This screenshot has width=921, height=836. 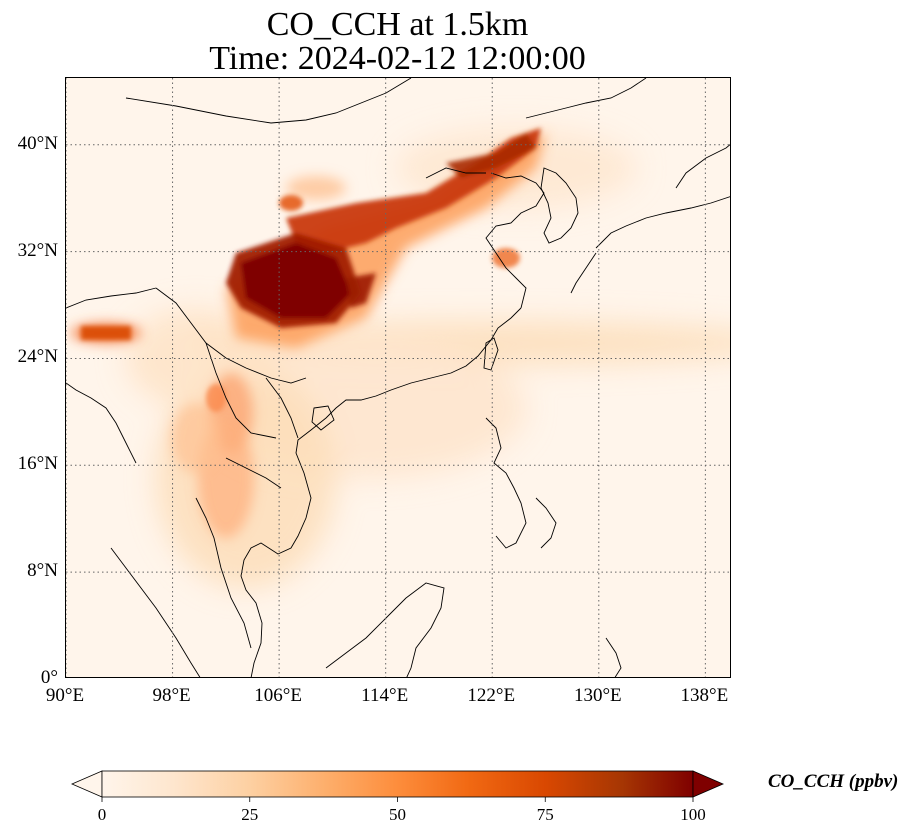 What do you see at coordinates (545, 814) in the screenshot?
I see `colorbar-tick-label: 75` at bounding box center [545, 814].